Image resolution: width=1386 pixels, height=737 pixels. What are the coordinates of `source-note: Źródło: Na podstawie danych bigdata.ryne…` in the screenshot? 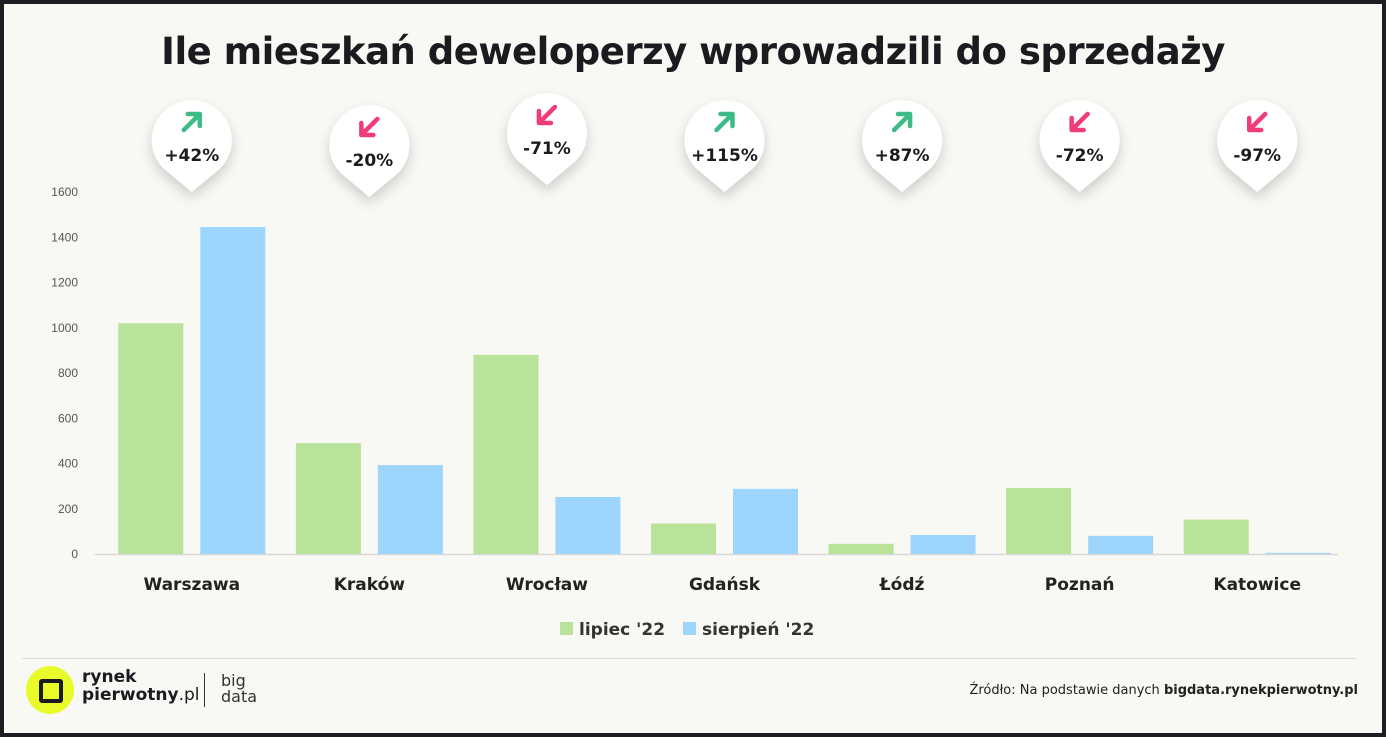 It's located at (1163, 690).